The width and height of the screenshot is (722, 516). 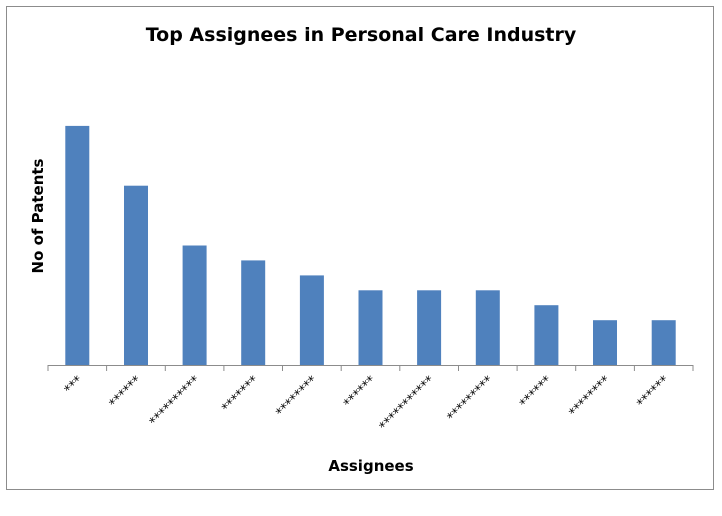 What do you see at coordinates (471, 399) in the screenshot?
I see `x-tick-label: *********` at bounding box center [471, 399].